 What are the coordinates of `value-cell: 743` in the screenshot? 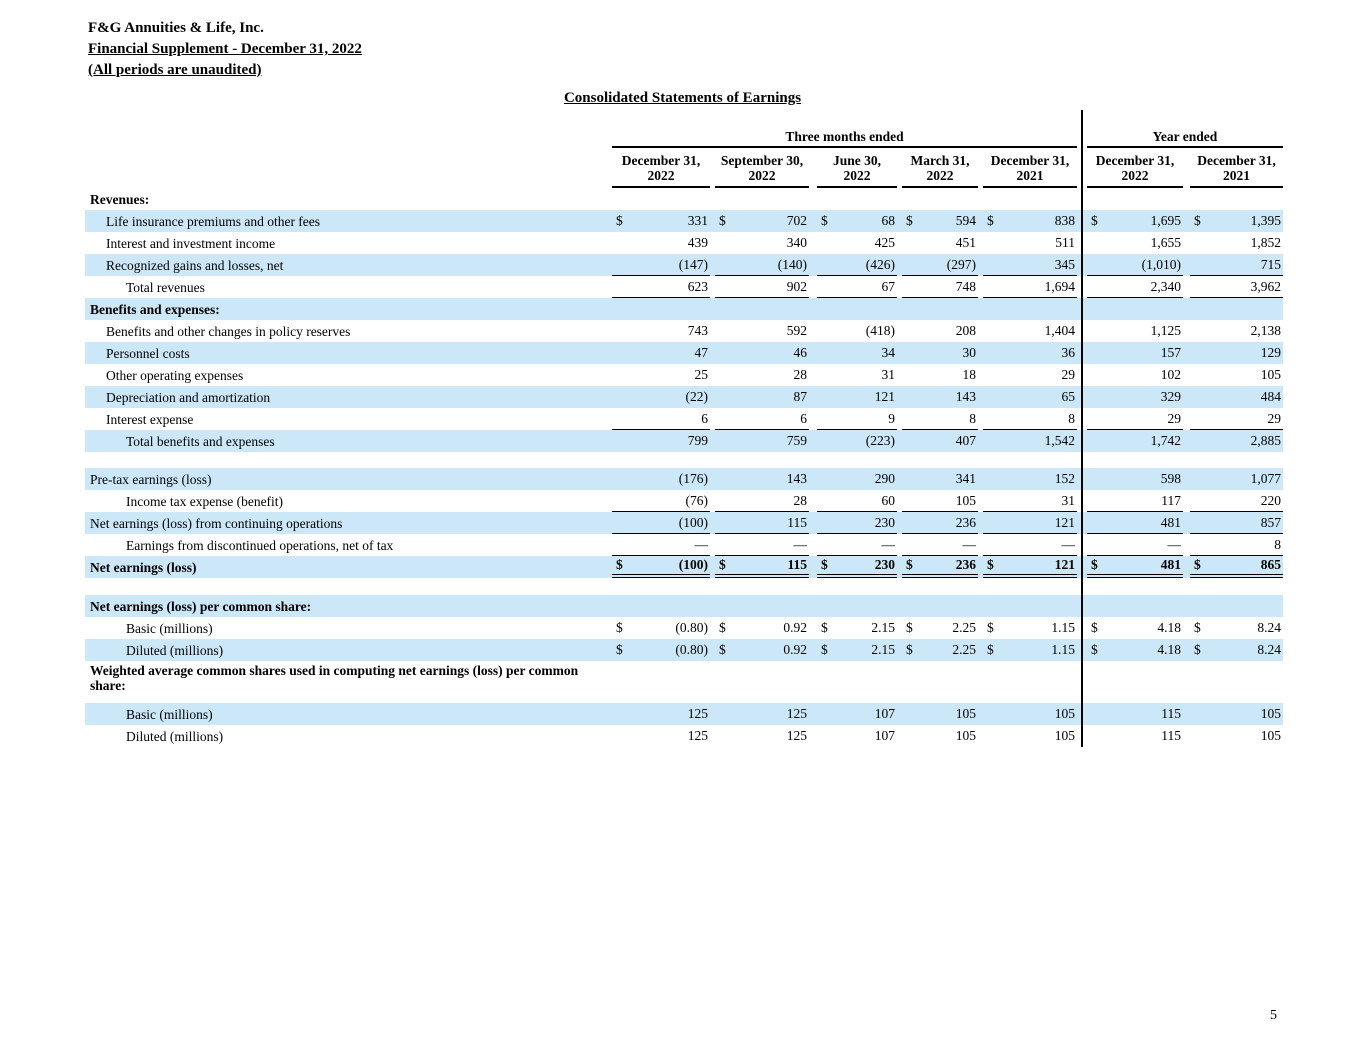 It's located at (661, 331).